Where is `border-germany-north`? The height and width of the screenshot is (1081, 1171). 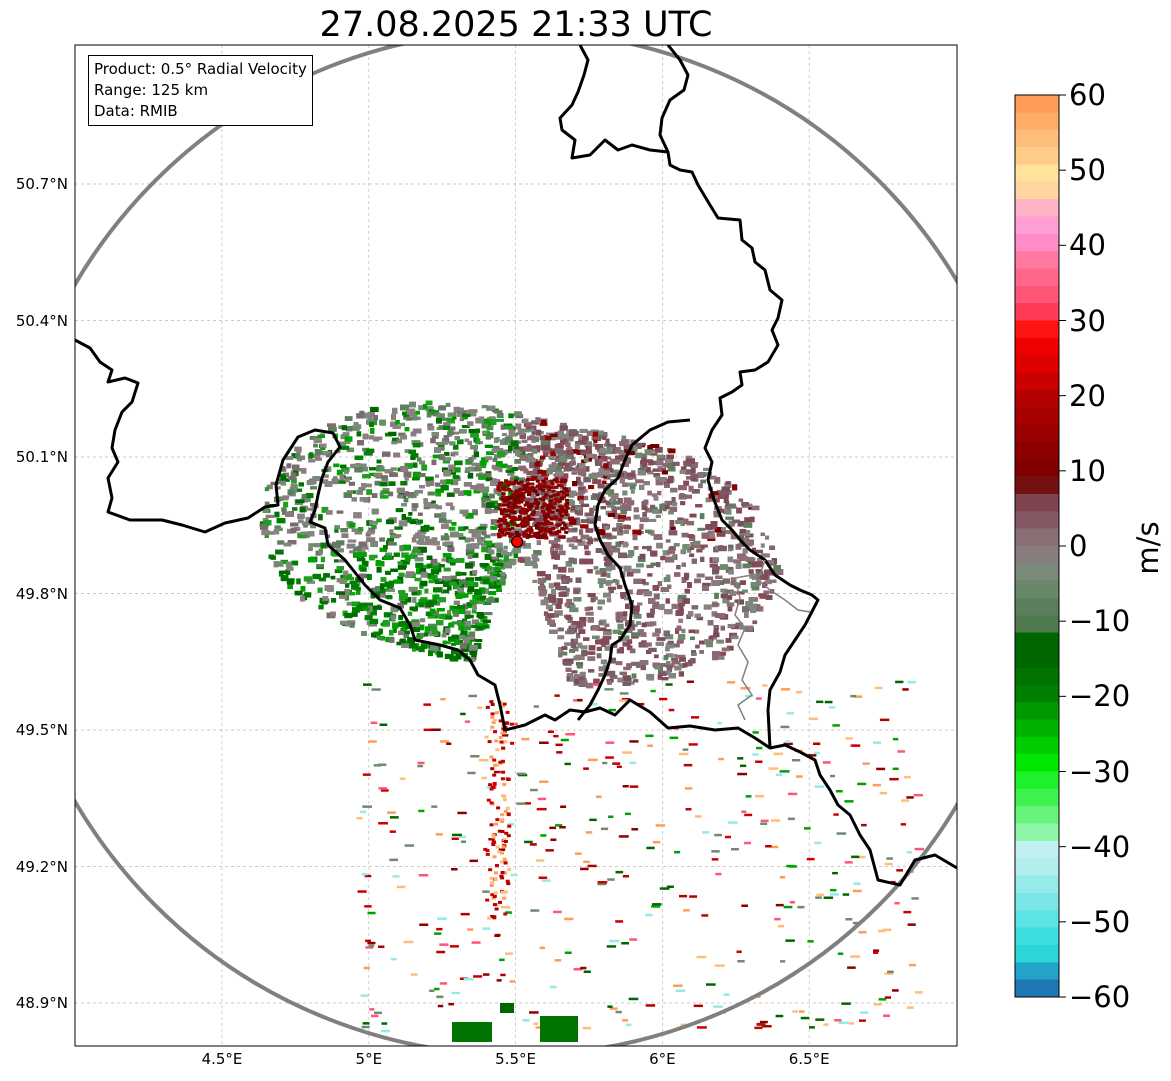
border-germany-north is located at coordinates (674, 99).